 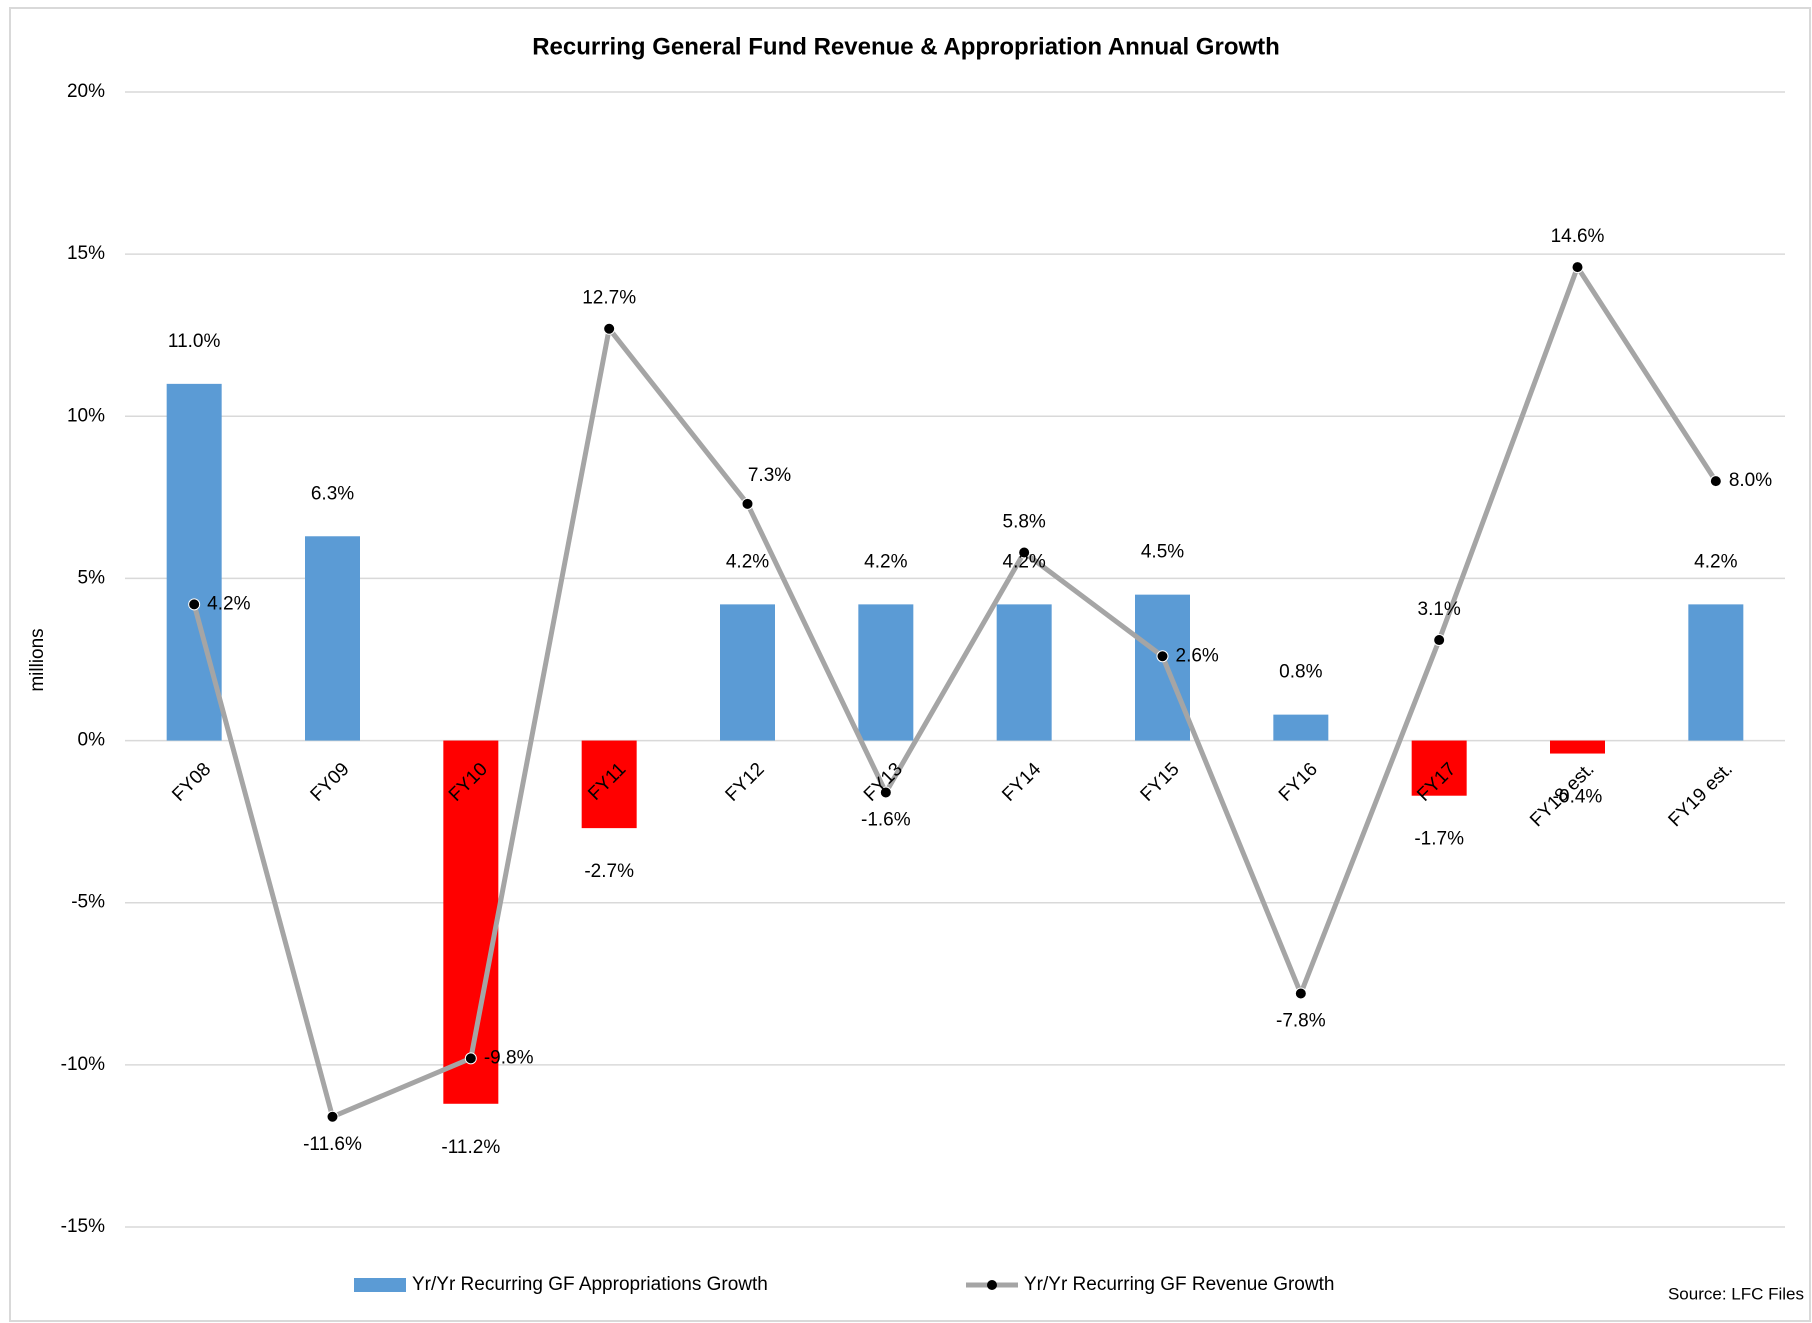 What do you see at coordinates (194, 341) in the screenshot?
I see `data-label: 11.0%` at bounding box center [194, 341].